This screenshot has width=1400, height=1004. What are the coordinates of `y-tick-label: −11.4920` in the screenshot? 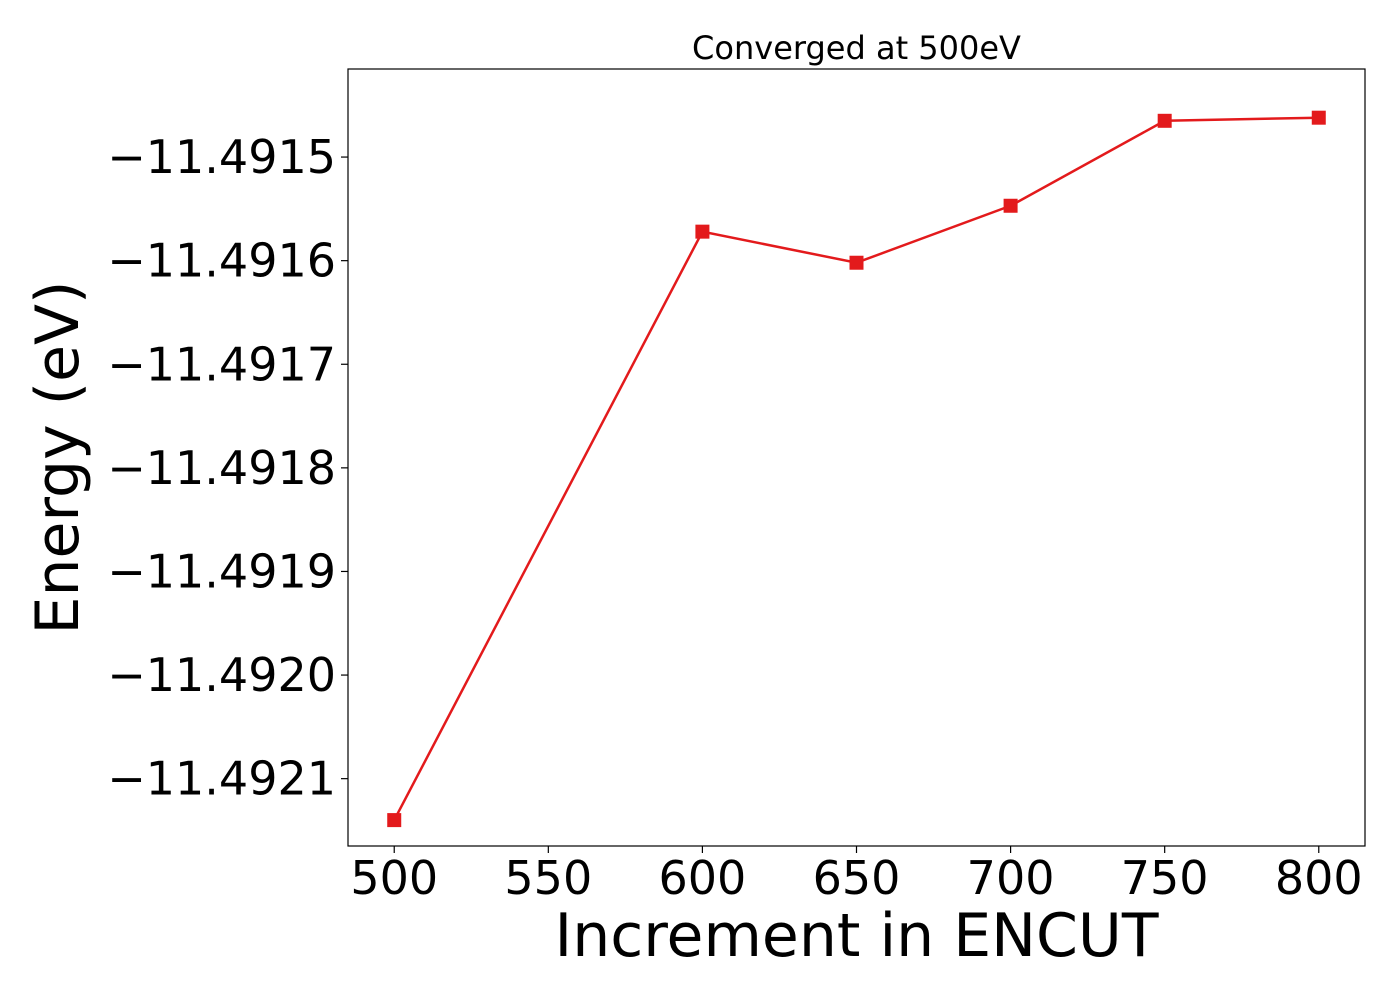 It's located at (221, 675).